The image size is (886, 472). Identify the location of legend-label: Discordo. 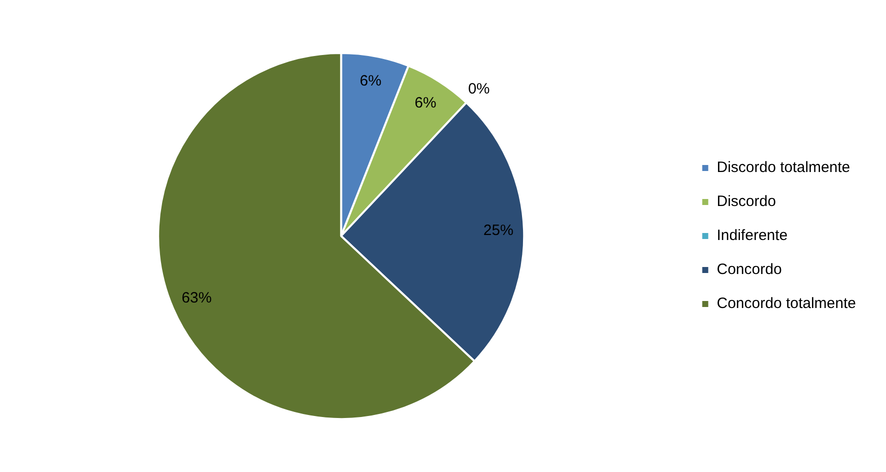
(746, 201).